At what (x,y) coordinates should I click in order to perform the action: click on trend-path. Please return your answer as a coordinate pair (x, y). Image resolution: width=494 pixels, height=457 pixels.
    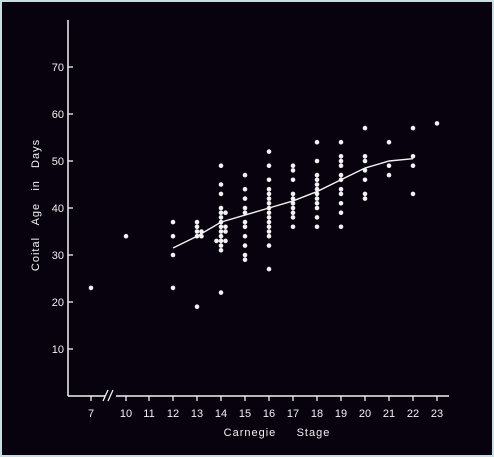
    Looking at the image, I should click on (293, 203).